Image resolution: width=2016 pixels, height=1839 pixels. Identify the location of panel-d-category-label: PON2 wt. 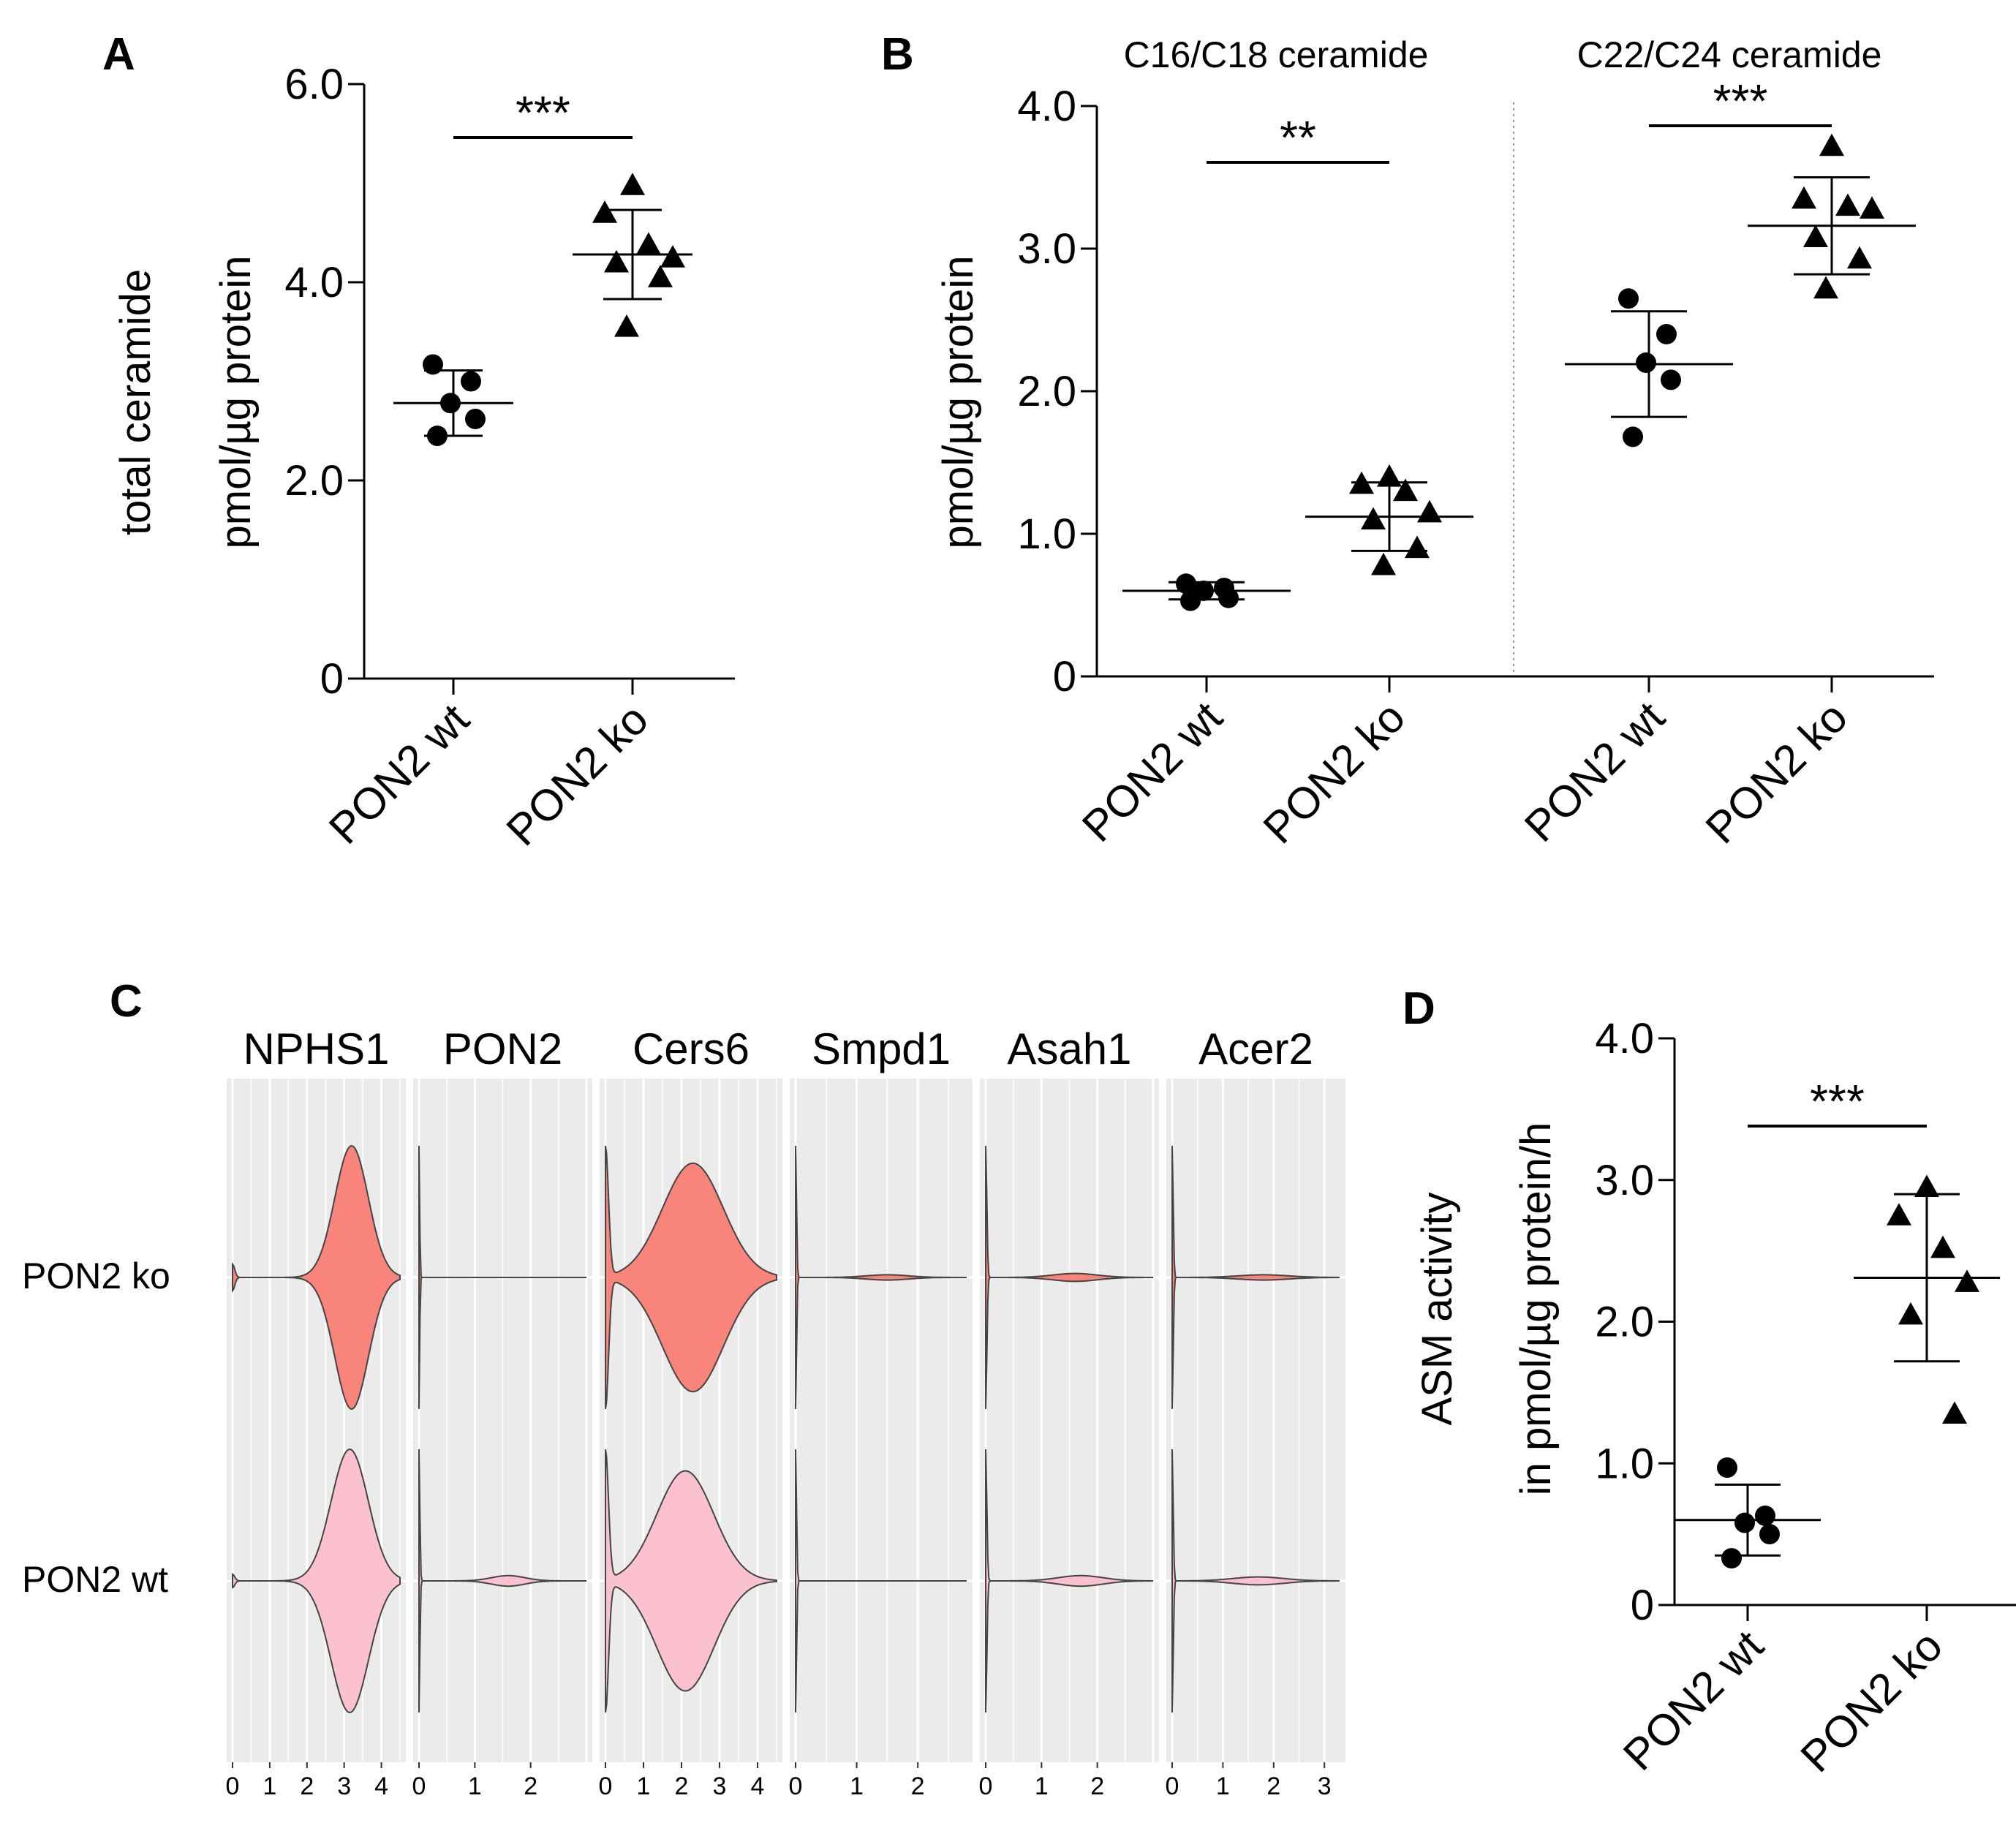
(1693, 1700).